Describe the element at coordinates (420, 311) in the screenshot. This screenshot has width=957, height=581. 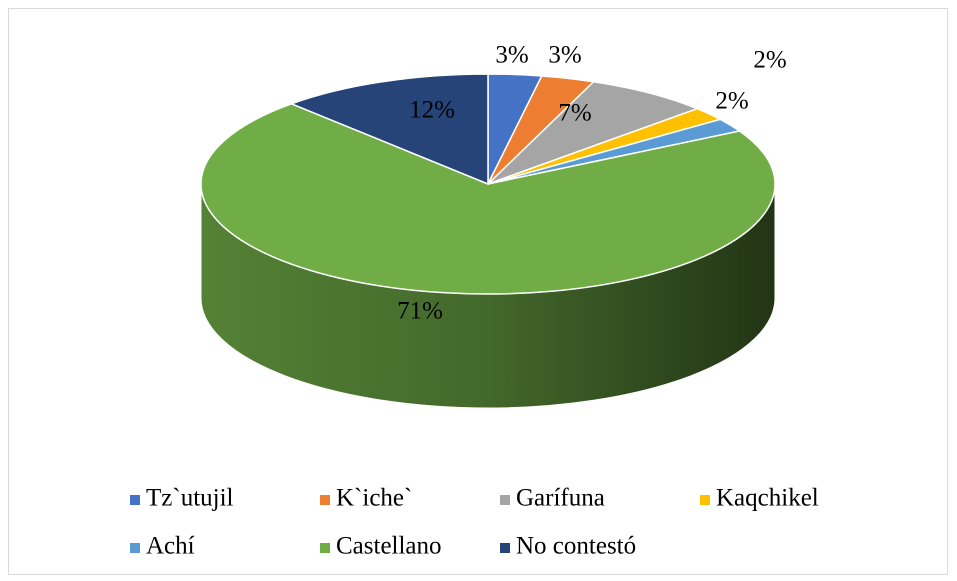
I see `data-label: 71%` at that location.